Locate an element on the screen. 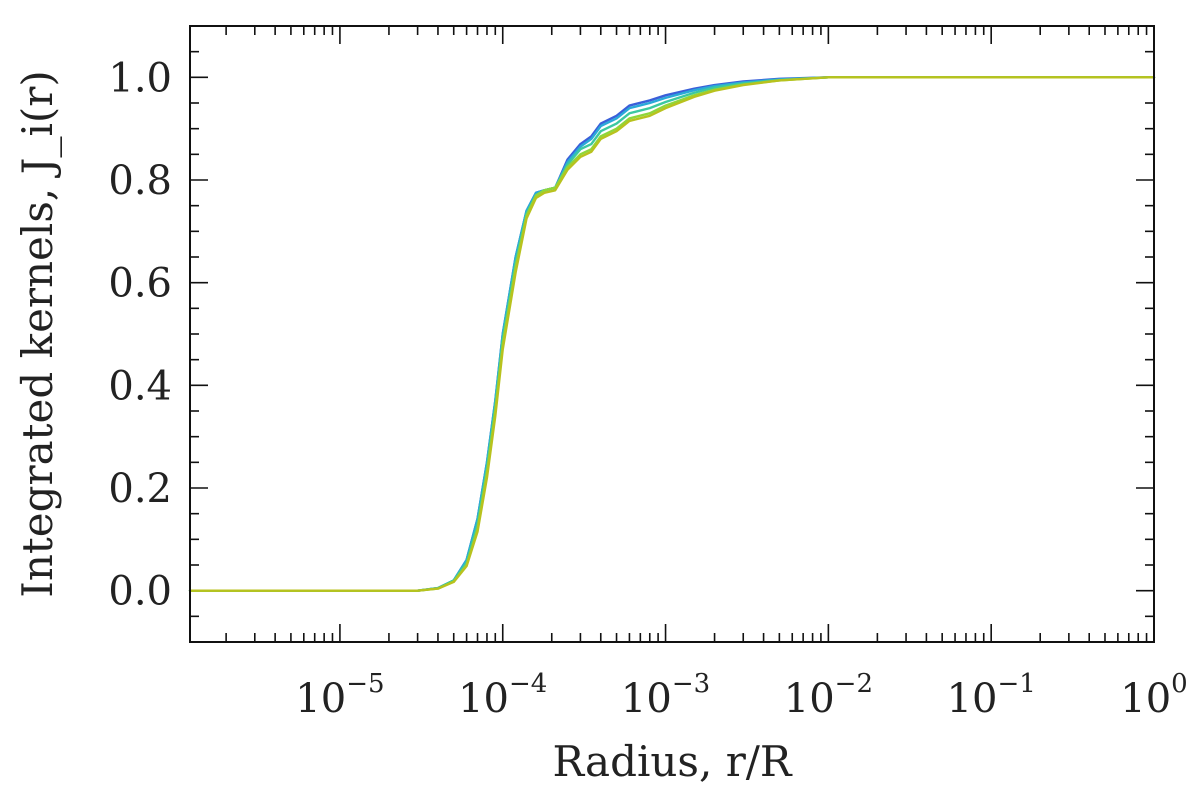  y-tick-label: 0.2 is located at coordinates (140, 489).